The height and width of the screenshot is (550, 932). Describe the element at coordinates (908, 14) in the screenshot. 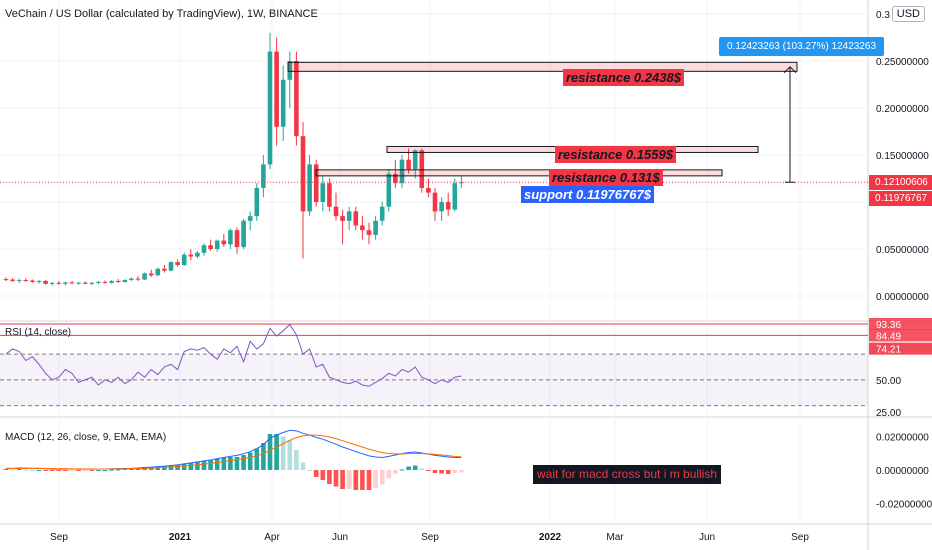

I see `currency-button: USD` at that location.